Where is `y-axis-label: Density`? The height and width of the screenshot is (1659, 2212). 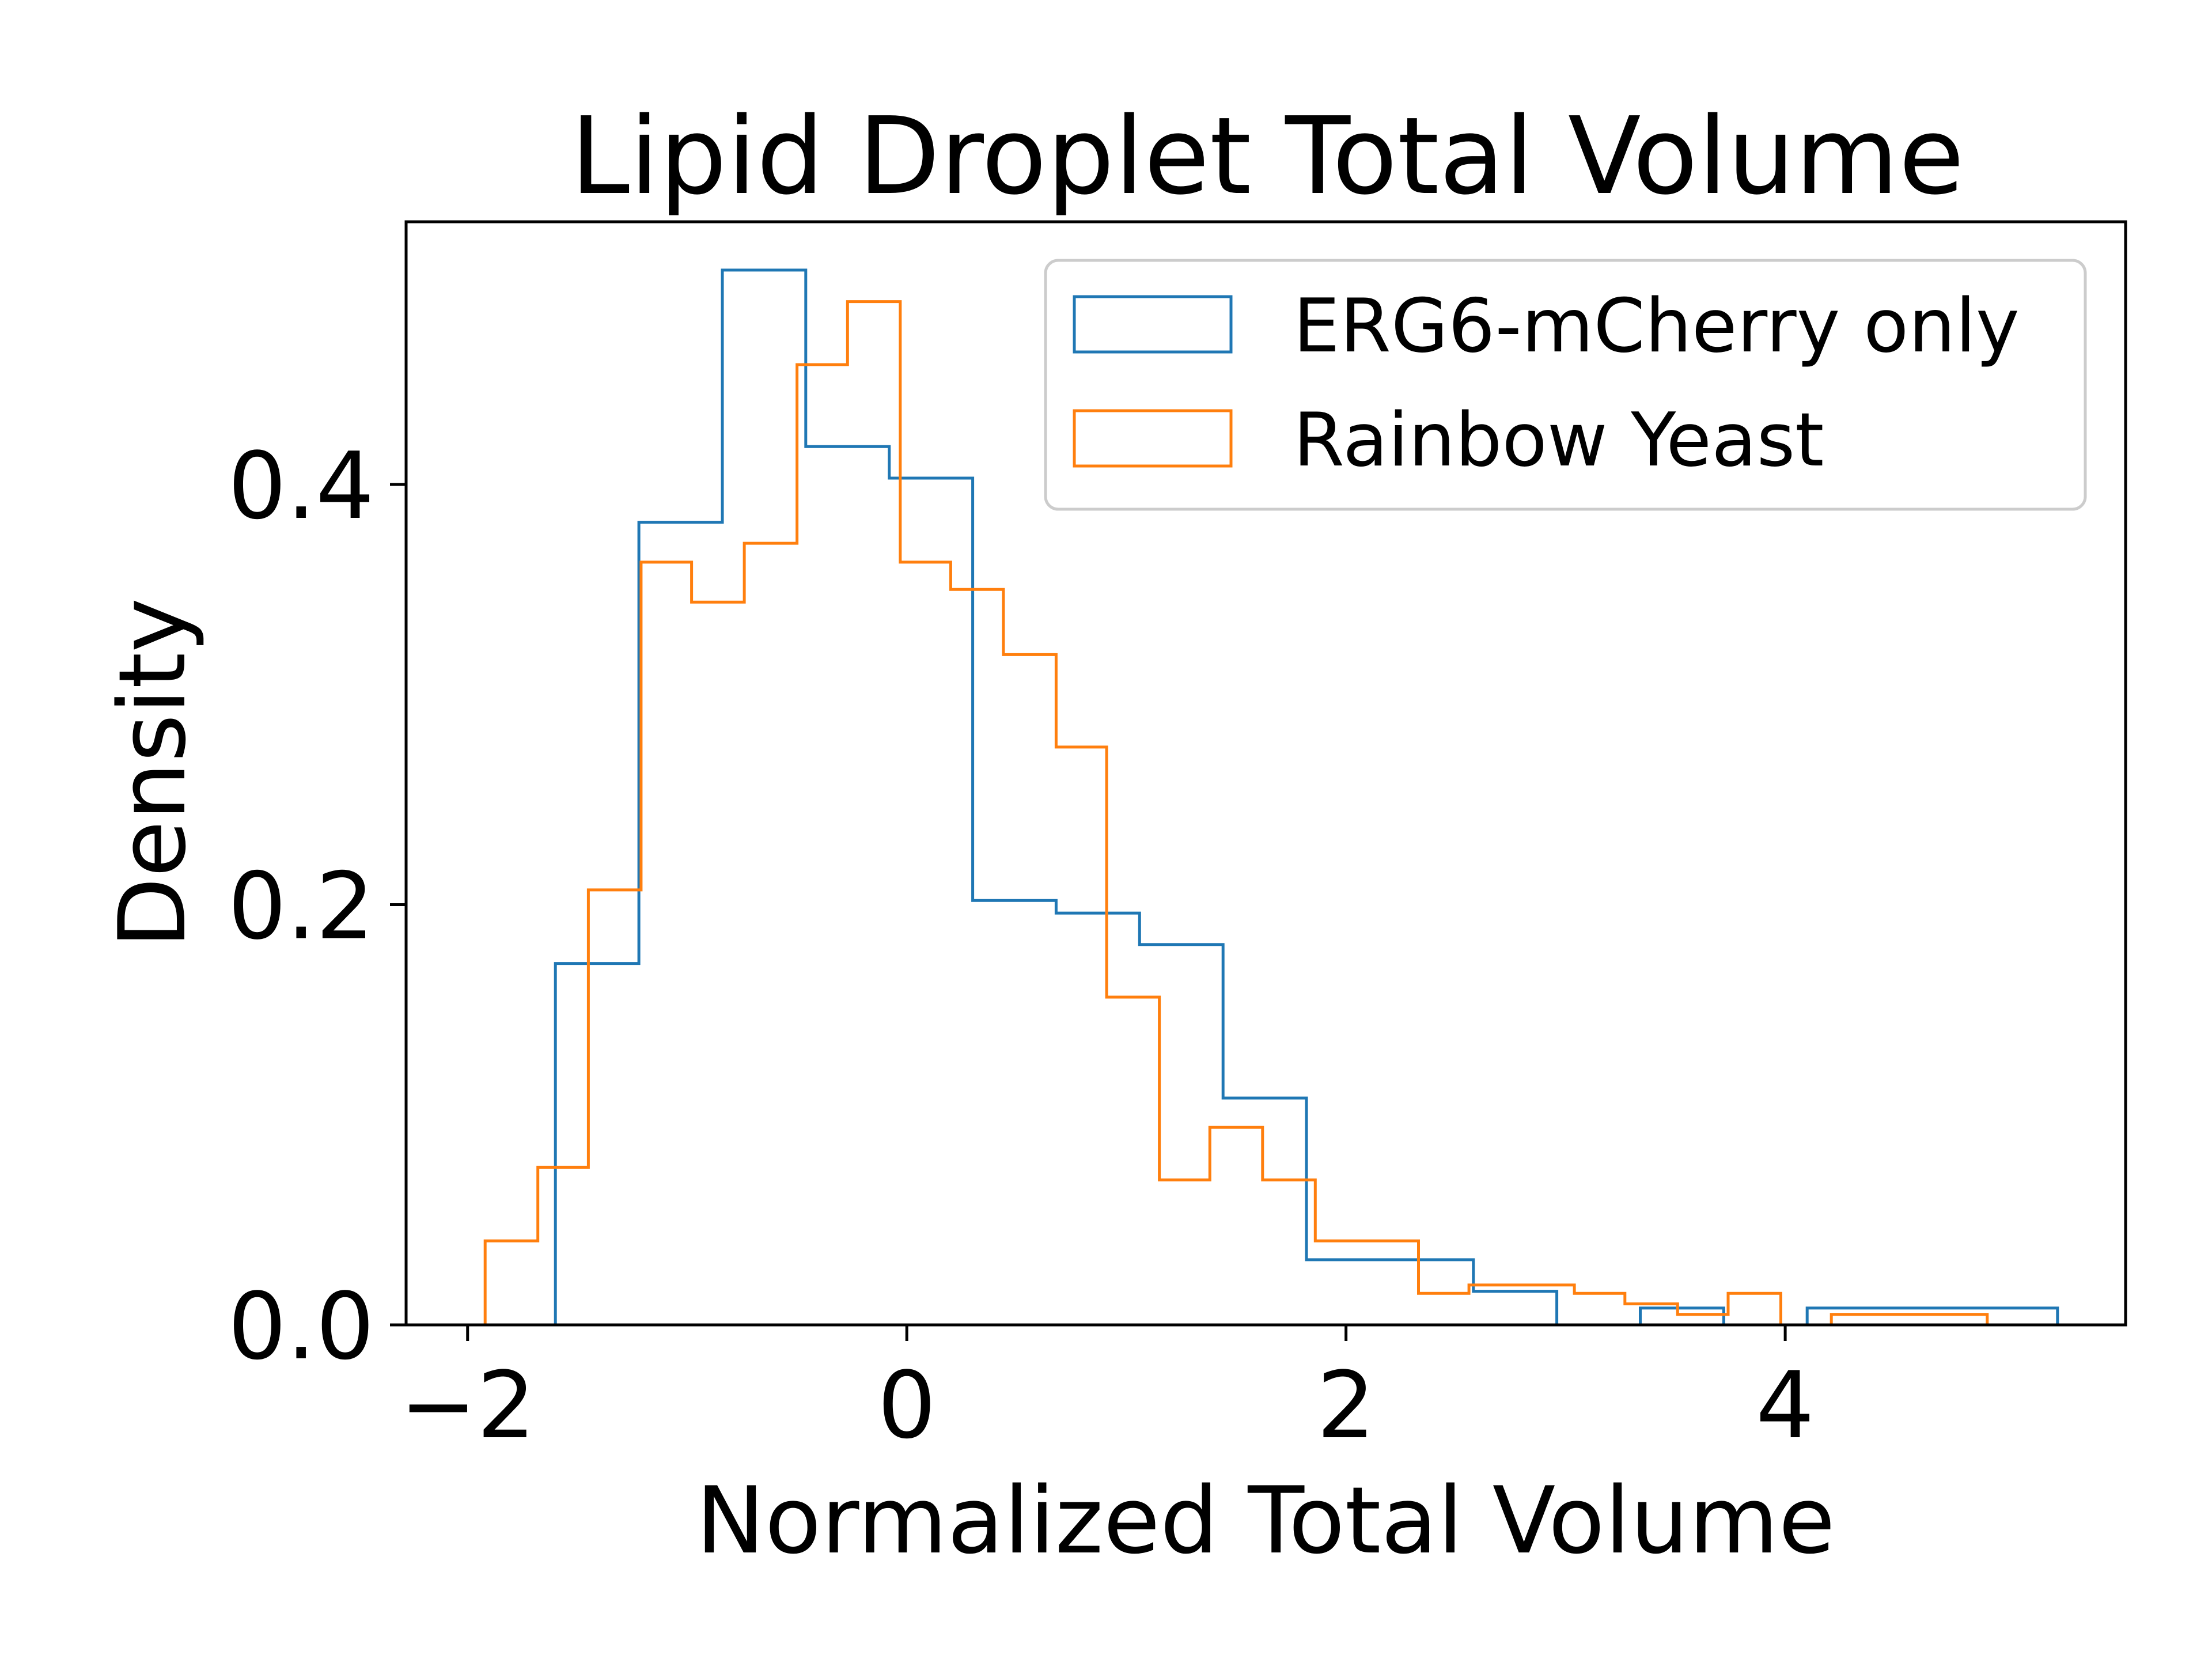
y-axis-label: Density is located at coordinates (152, 773).